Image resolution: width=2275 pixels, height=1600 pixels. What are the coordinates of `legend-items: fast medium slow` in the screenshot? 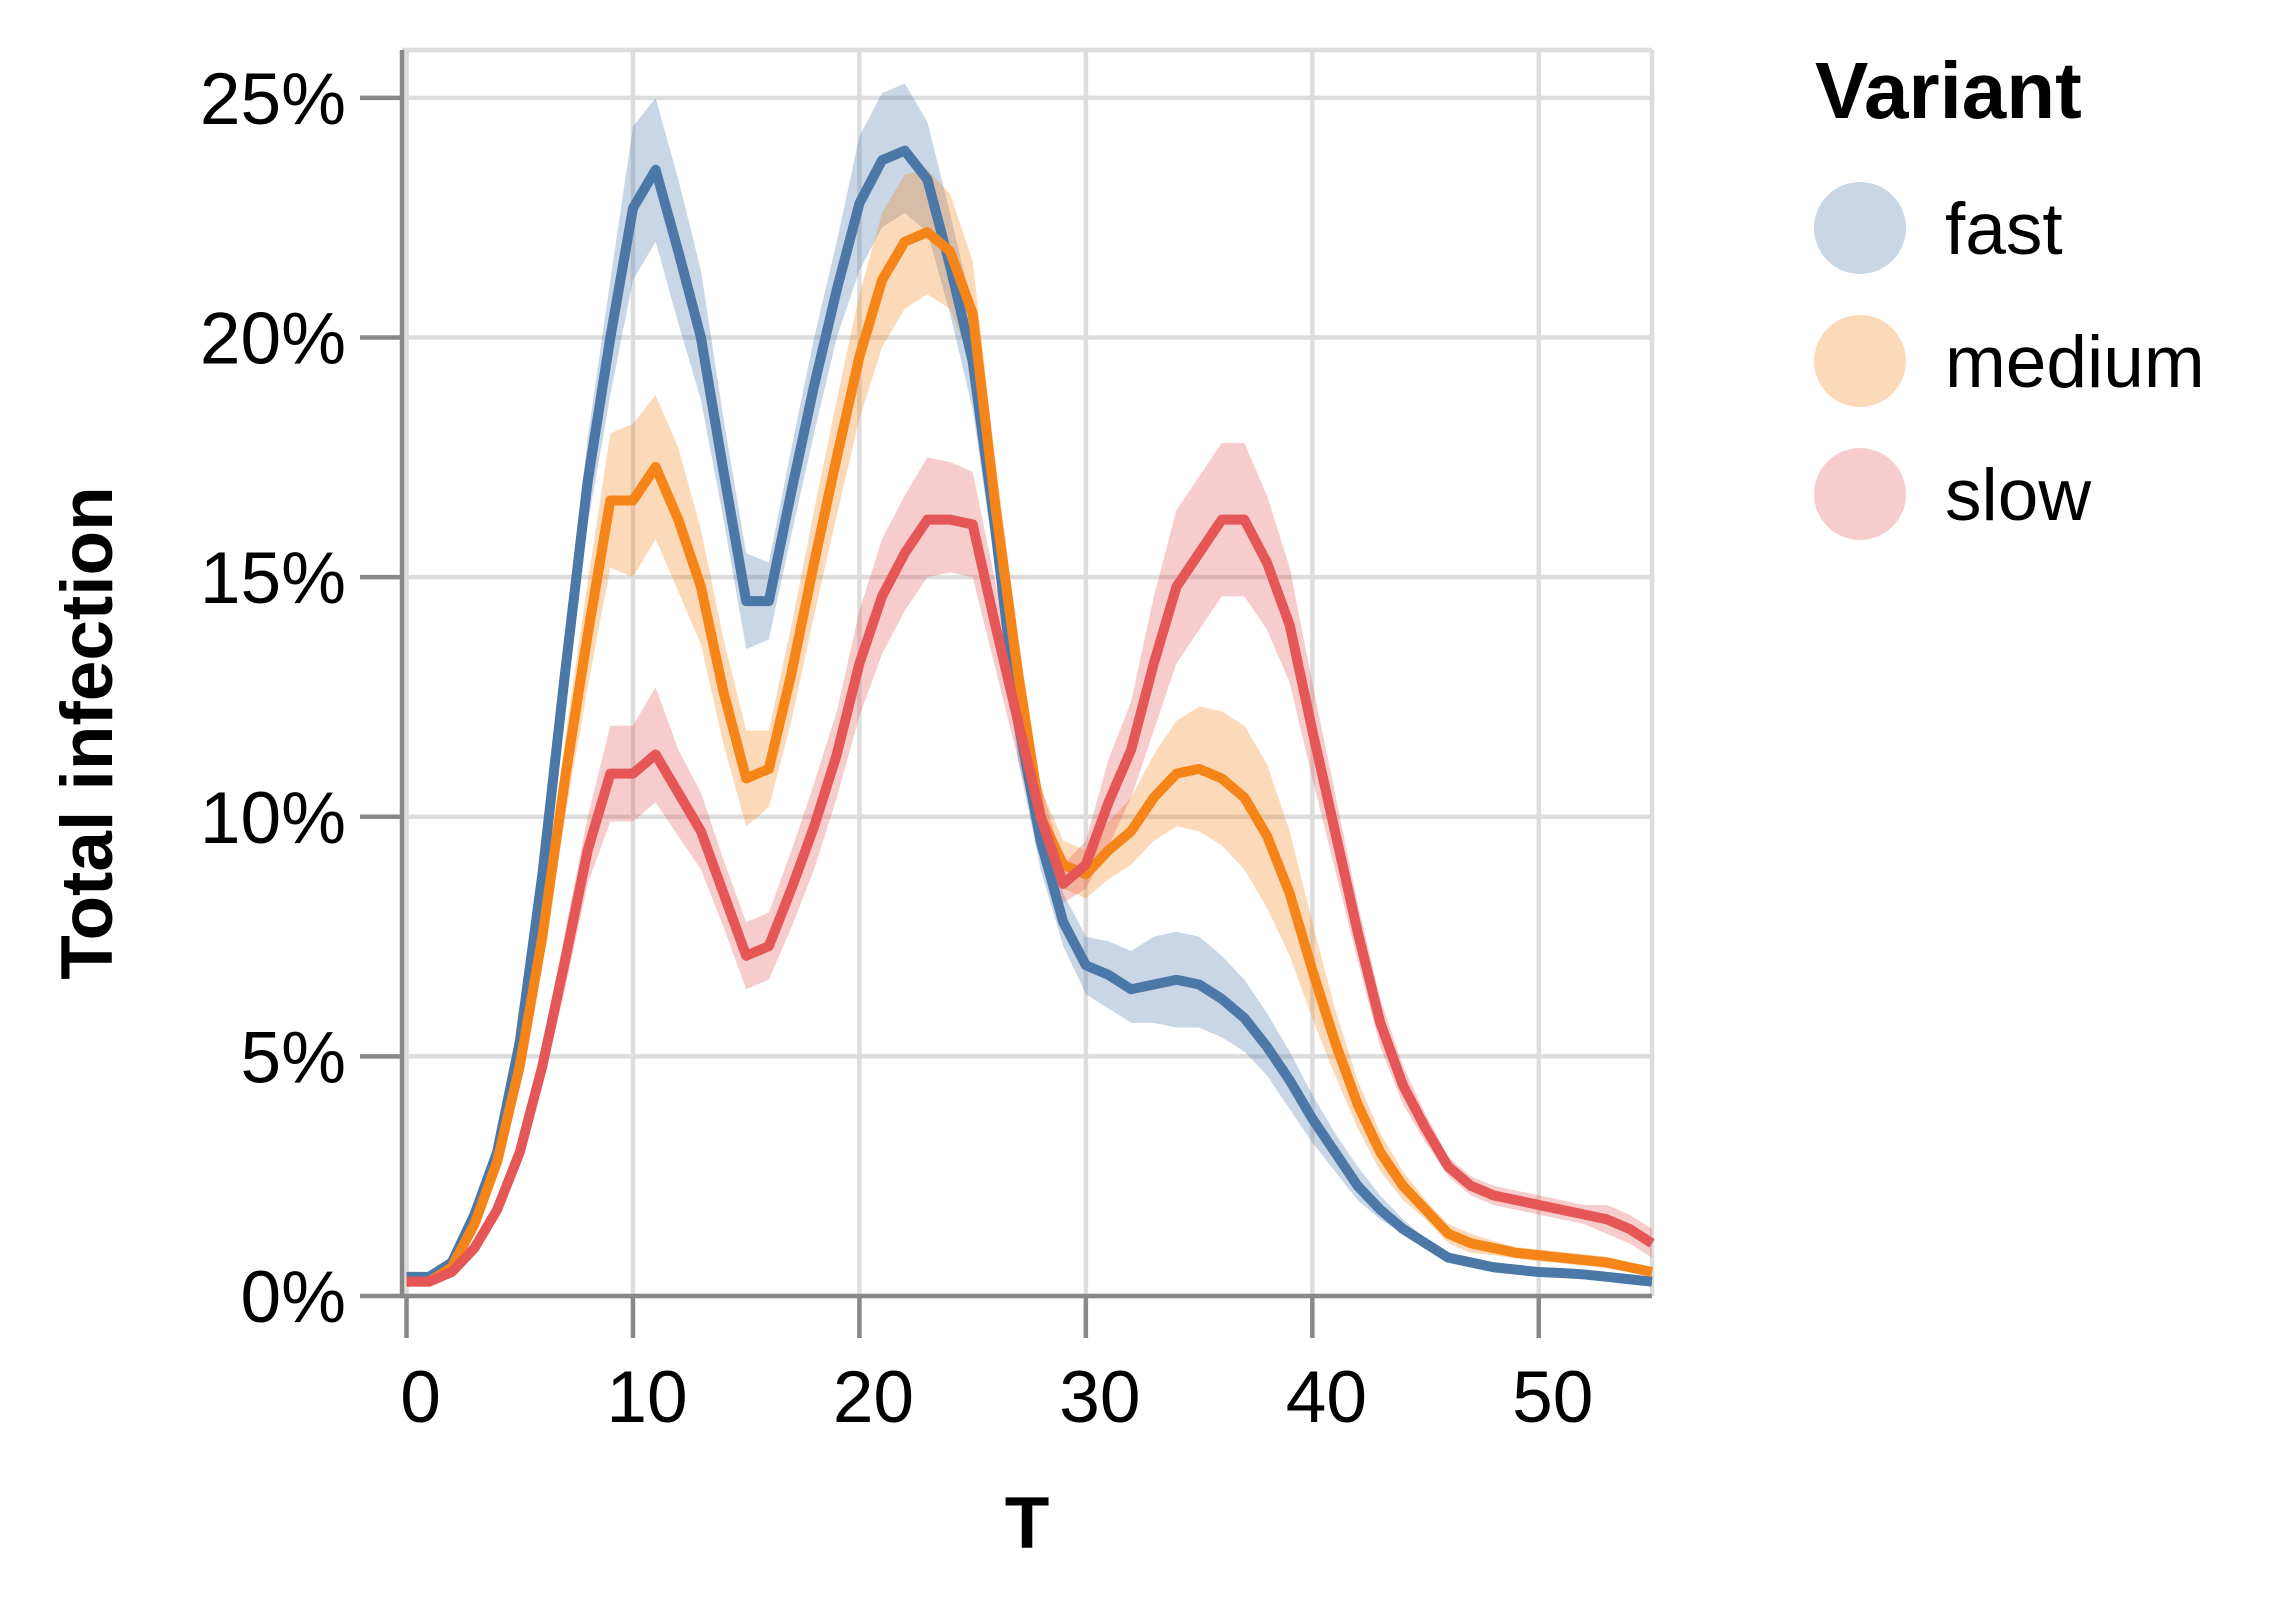 It's located at (2009, 361).